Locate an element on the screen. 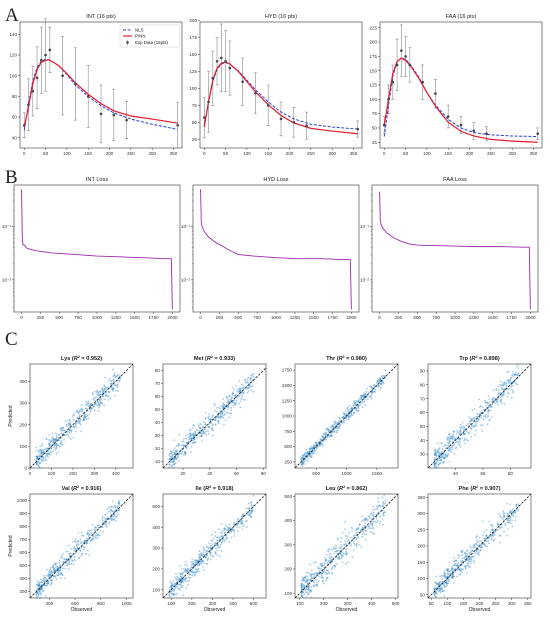  y-tick-label: 500 is located at coordinates (23, 565).